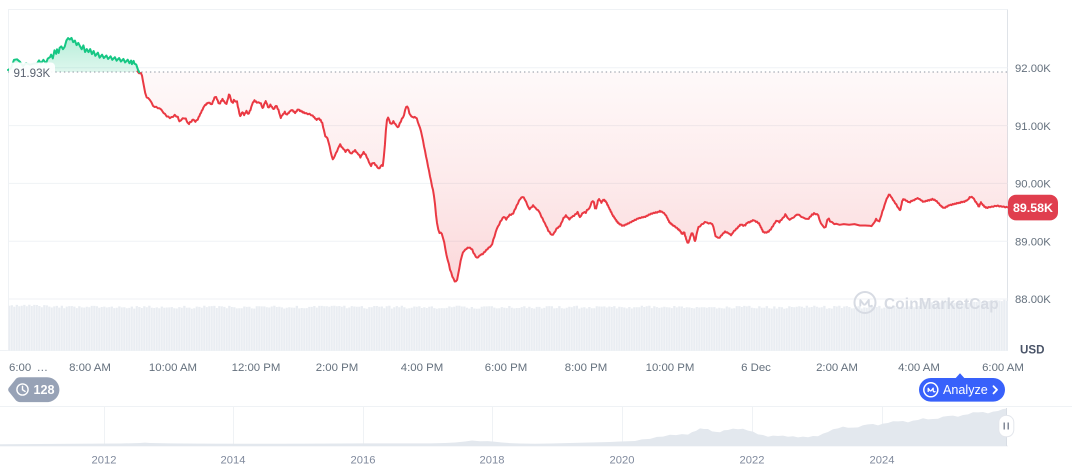  I want to click on svg-text: 6:00 AM, so click(1003, 368).